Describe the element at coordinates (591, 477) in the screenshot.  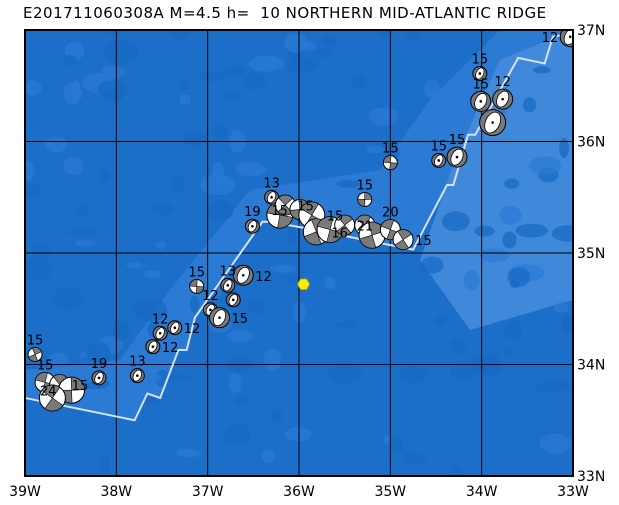
I see `lat-tick-label: 33N` at that location.